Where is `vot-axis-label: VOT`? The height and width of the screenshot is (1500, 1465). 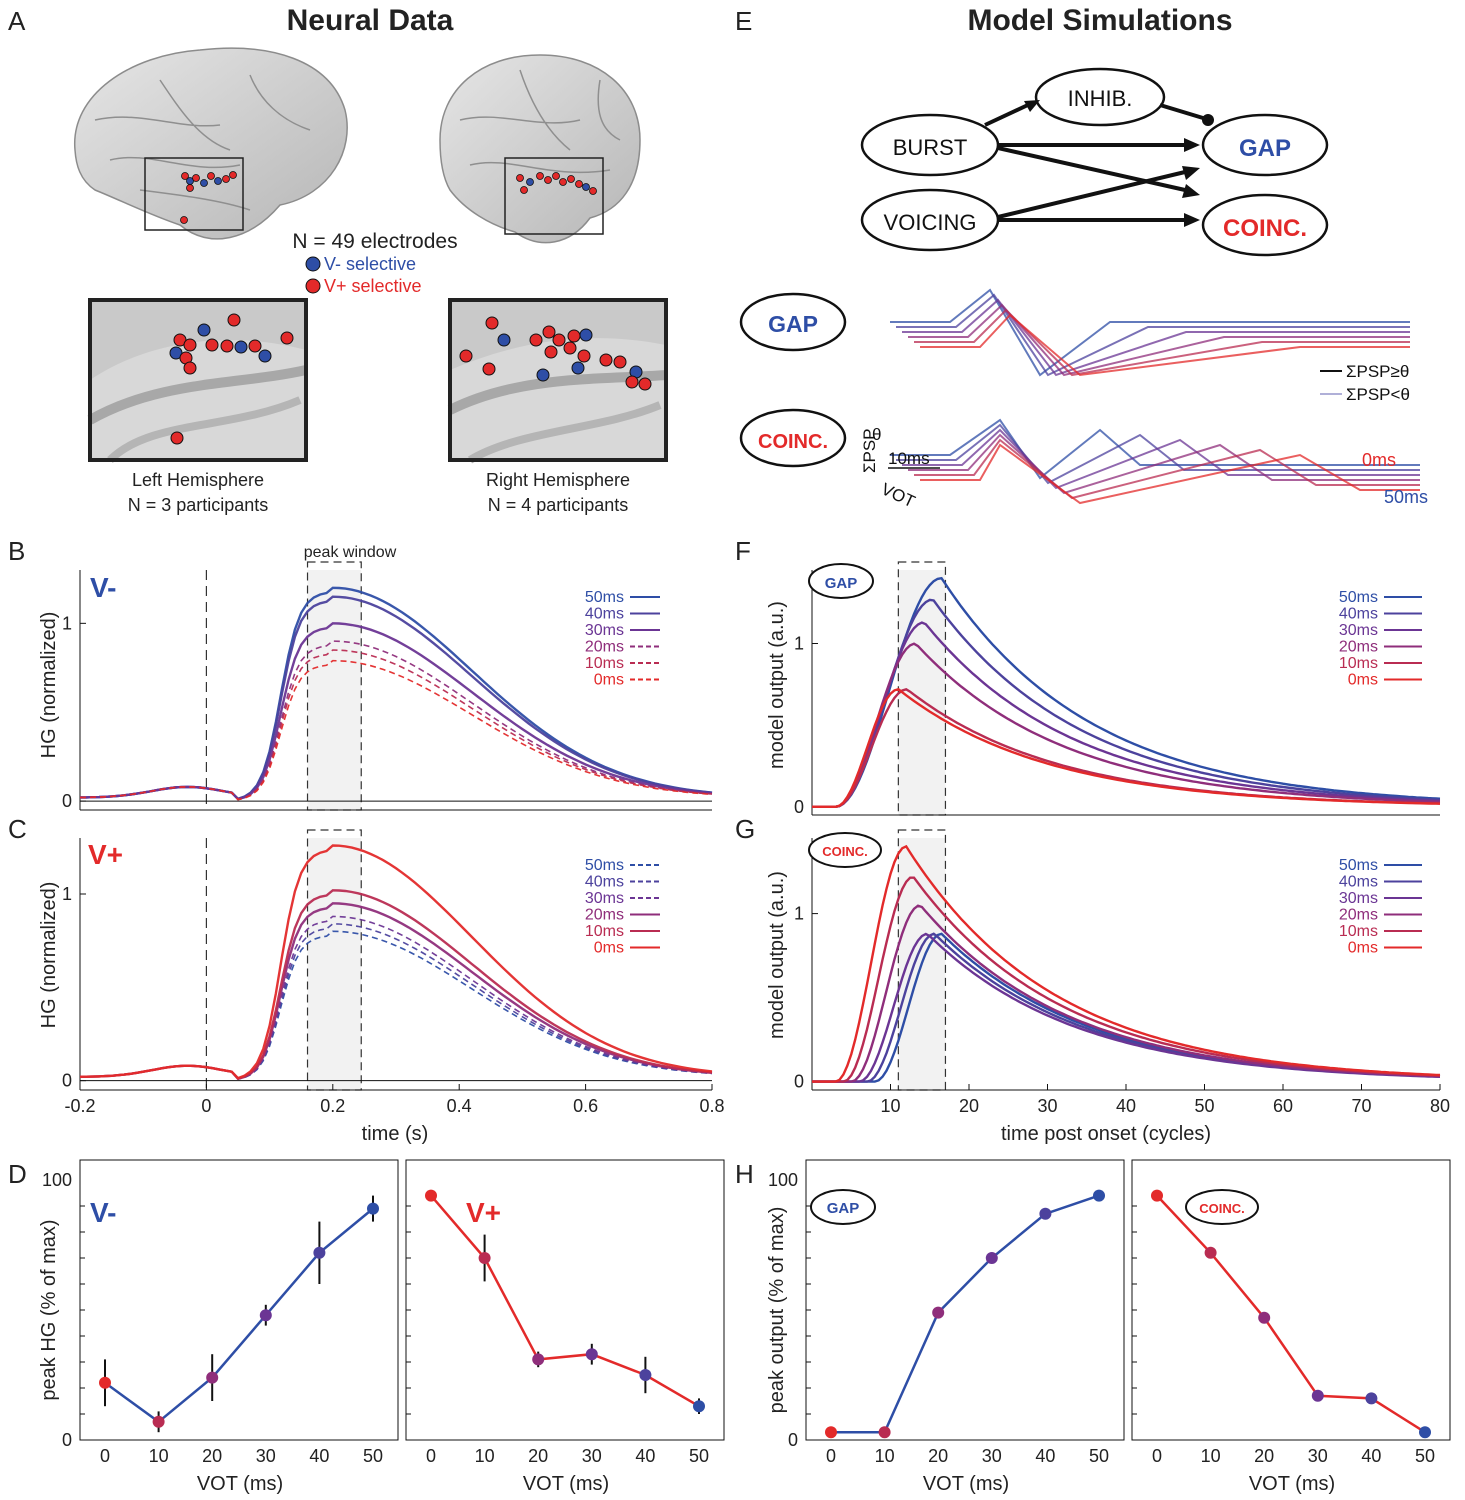
vot-axis-label: VOT is located at coordinates (898, 495).